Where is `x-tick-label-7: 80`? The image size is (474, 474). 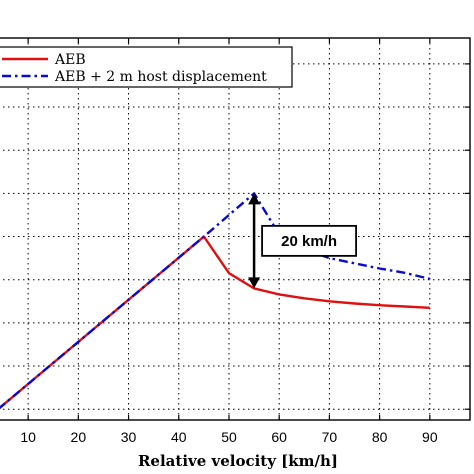
x-tick-label-7: 80 is located at coordinates (380, 437).